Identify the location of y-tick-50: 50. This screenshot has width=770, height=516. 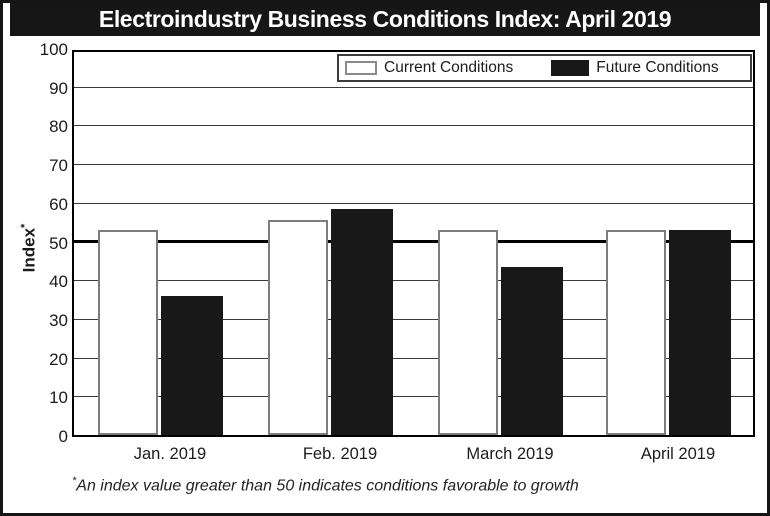
(58, 243).